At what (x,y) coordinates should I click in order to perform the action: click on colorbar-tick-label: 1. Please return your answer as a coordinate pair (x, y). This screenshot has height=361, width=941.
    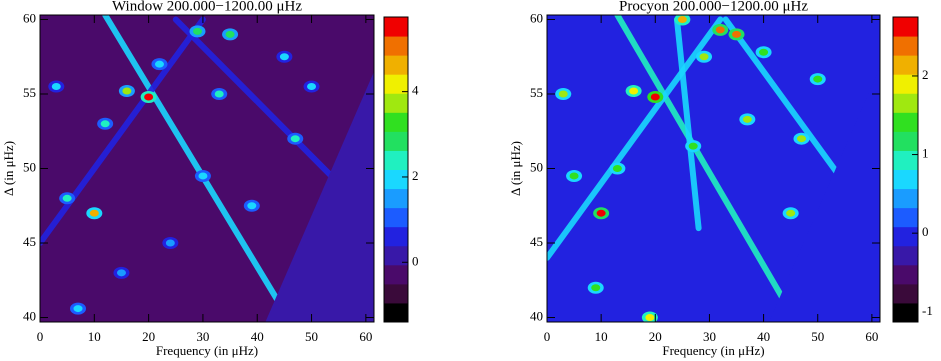
    Looking at the image, I should click on (925, 153).